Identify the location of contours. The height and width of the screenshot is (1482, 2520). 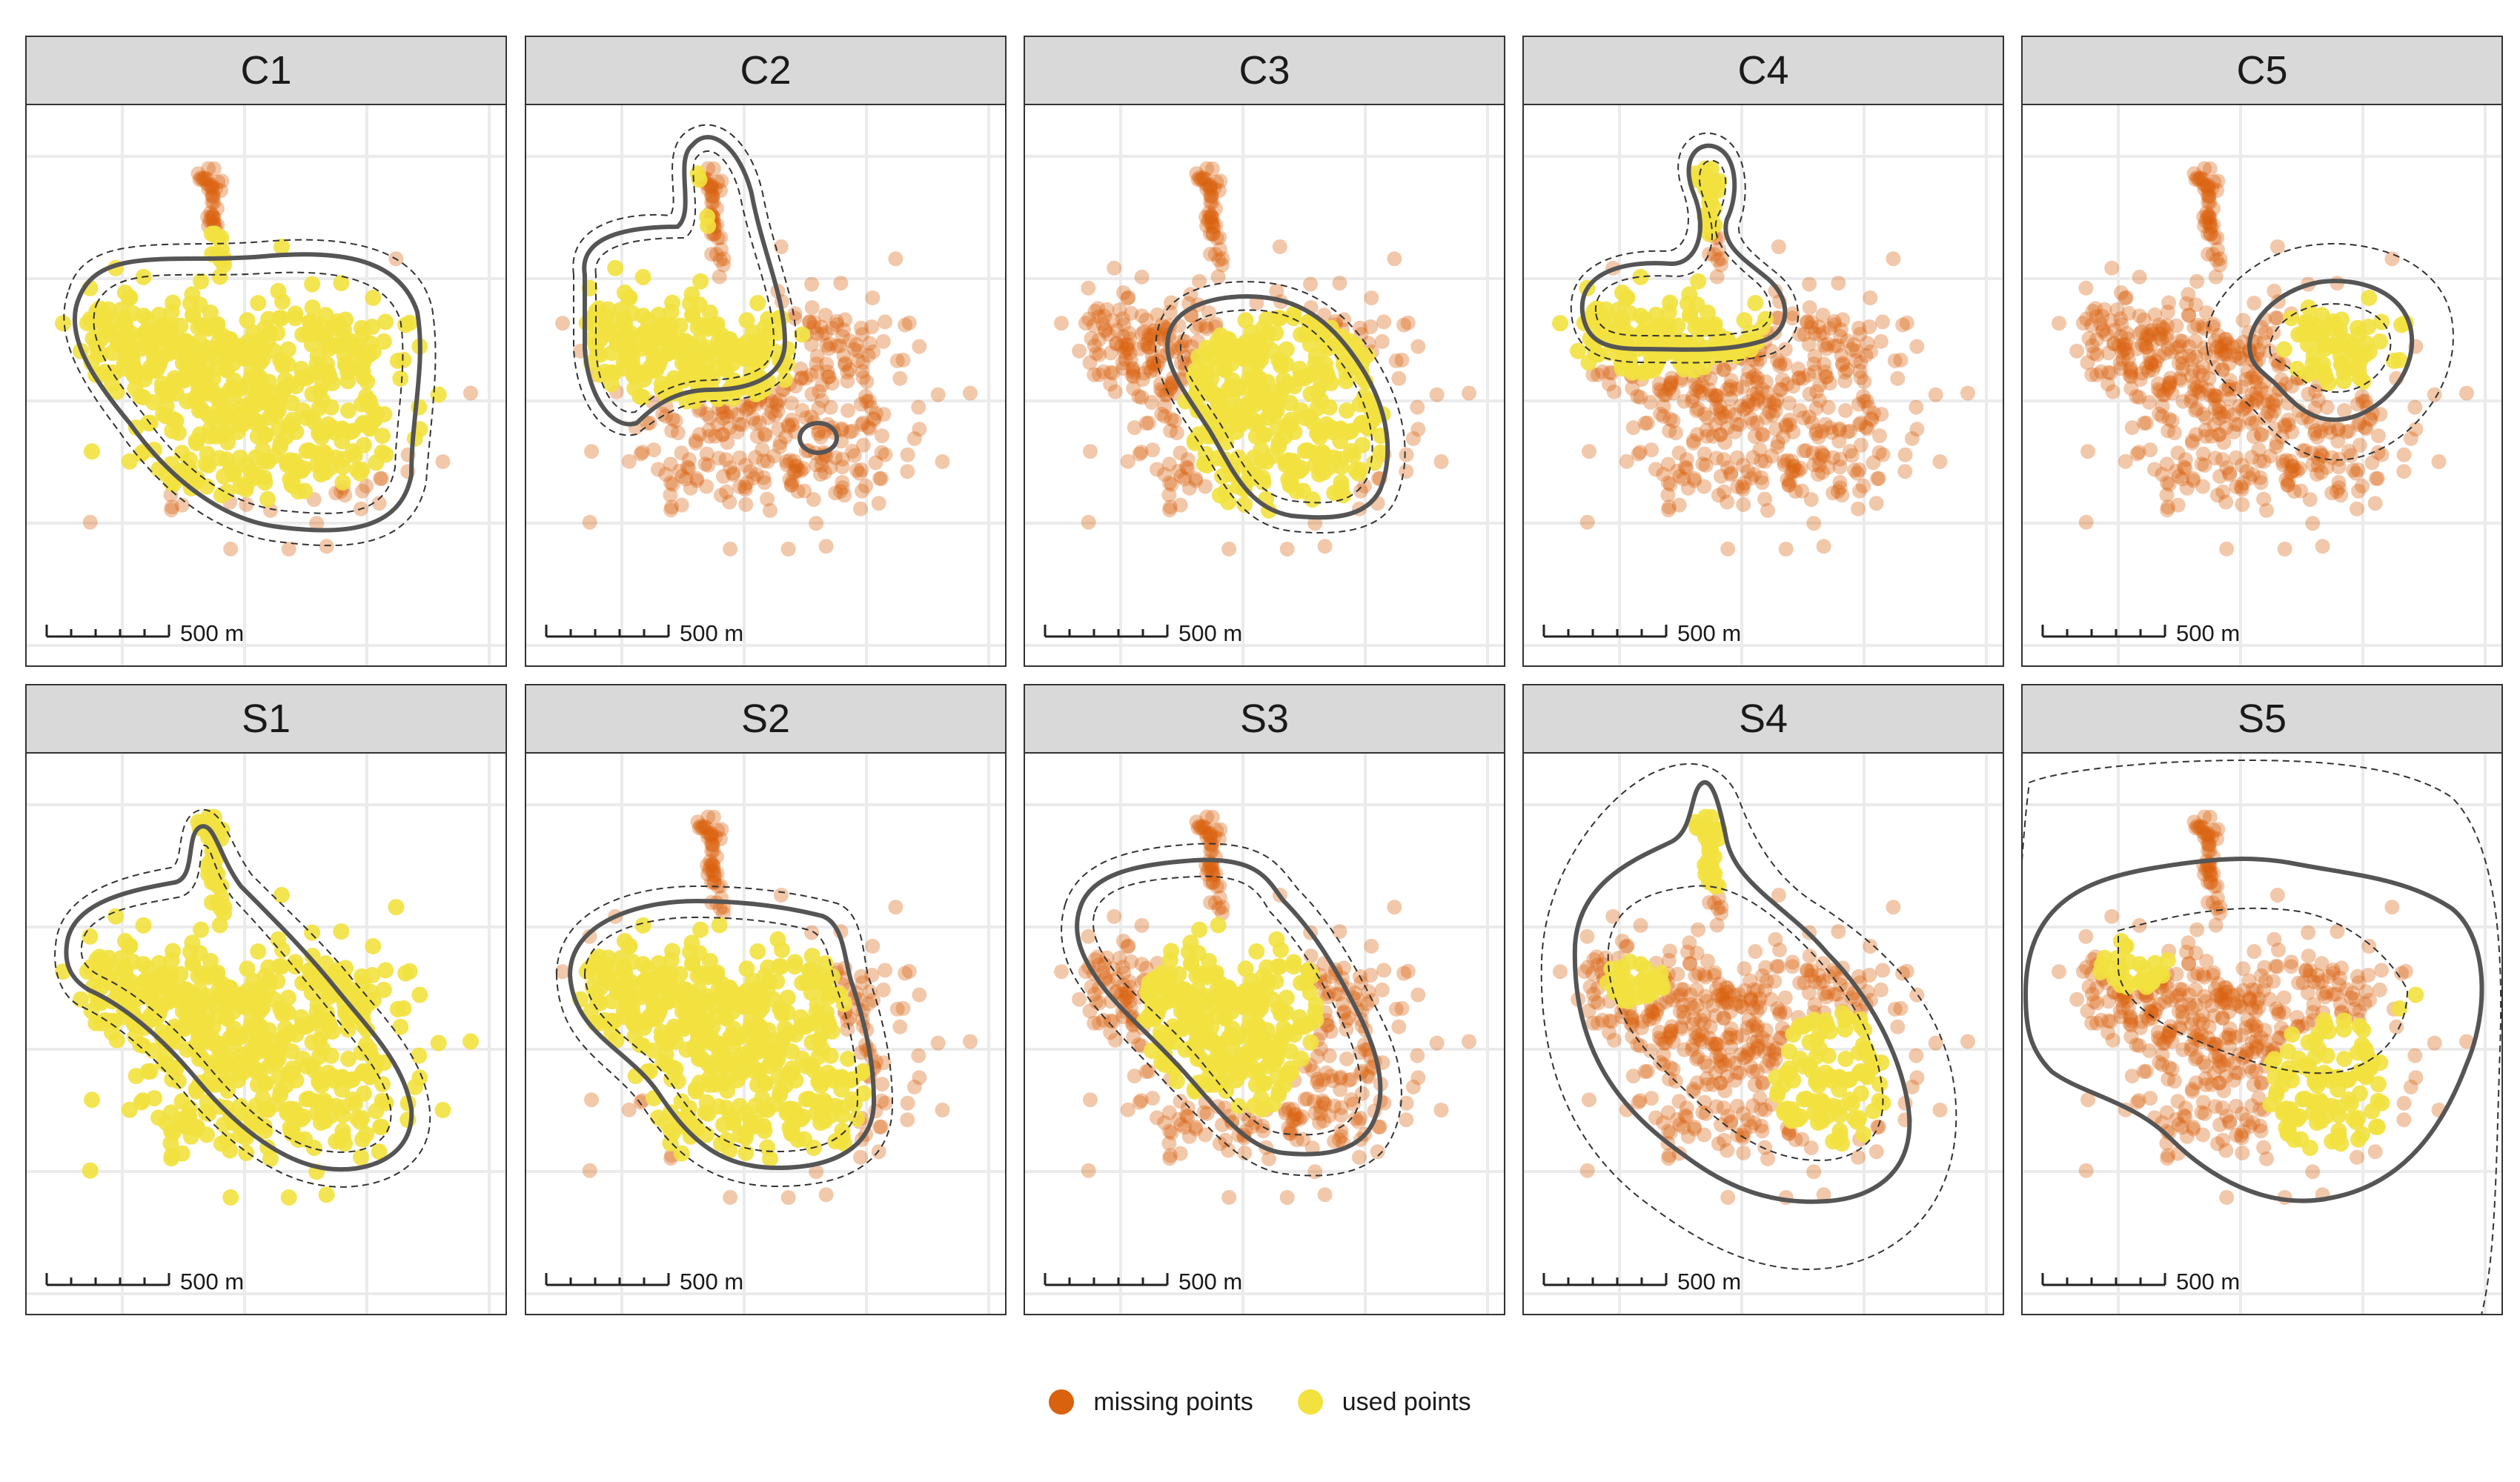
(1281, 408).